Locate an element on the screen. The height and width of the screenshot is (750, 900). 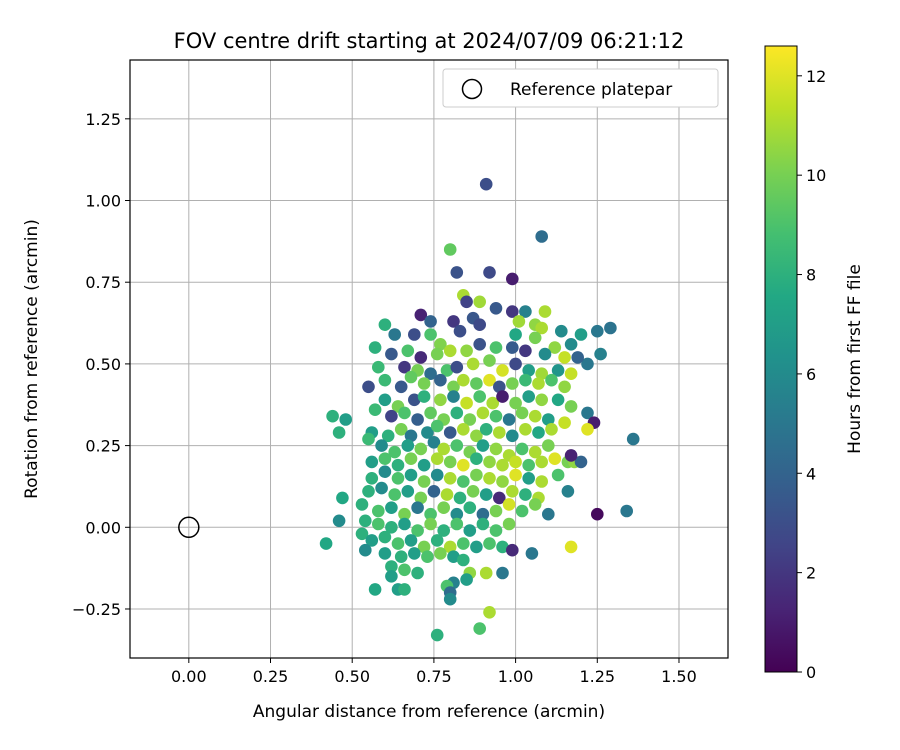
legend: Reference platepar is located at coordinates (580, 88).